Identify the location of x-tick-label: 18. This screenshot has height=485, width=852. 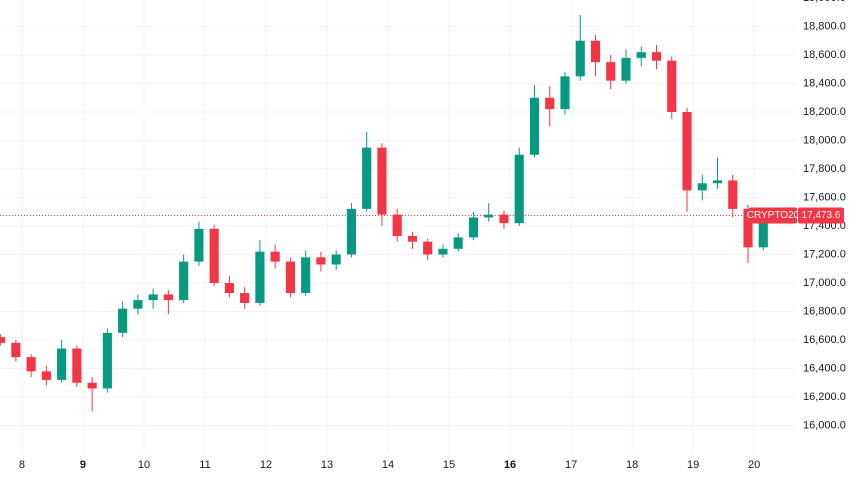
(632, 465).